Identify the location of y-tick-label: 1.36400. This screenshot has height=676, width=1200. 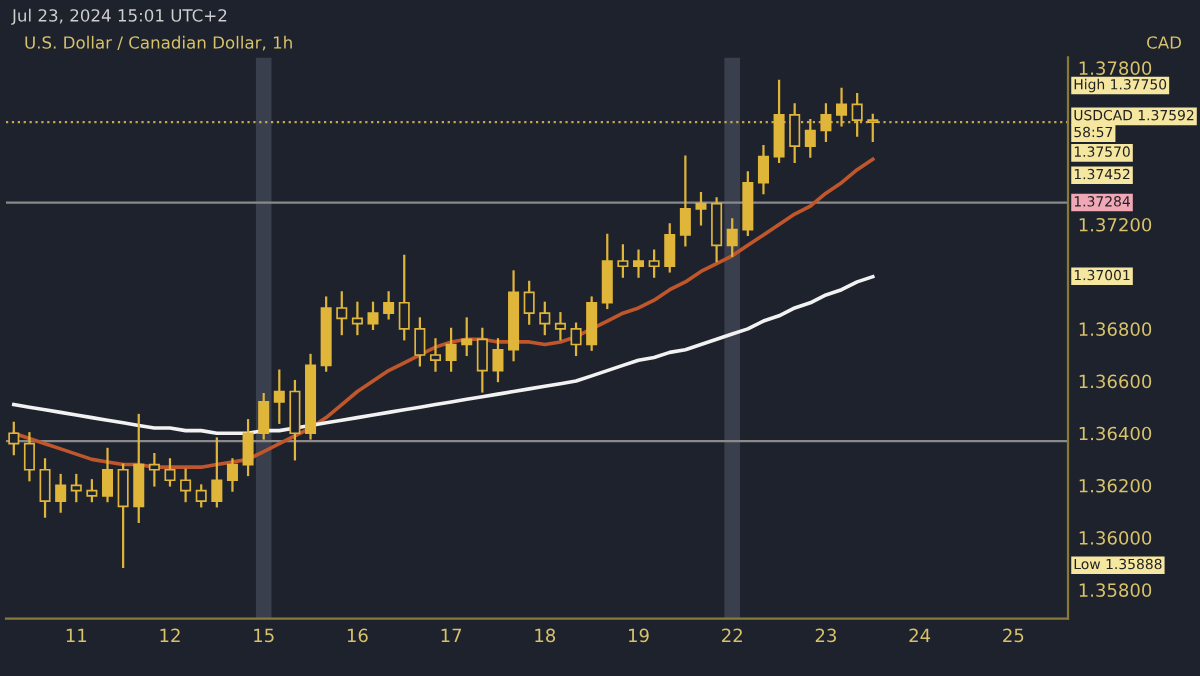
(1115, 433).